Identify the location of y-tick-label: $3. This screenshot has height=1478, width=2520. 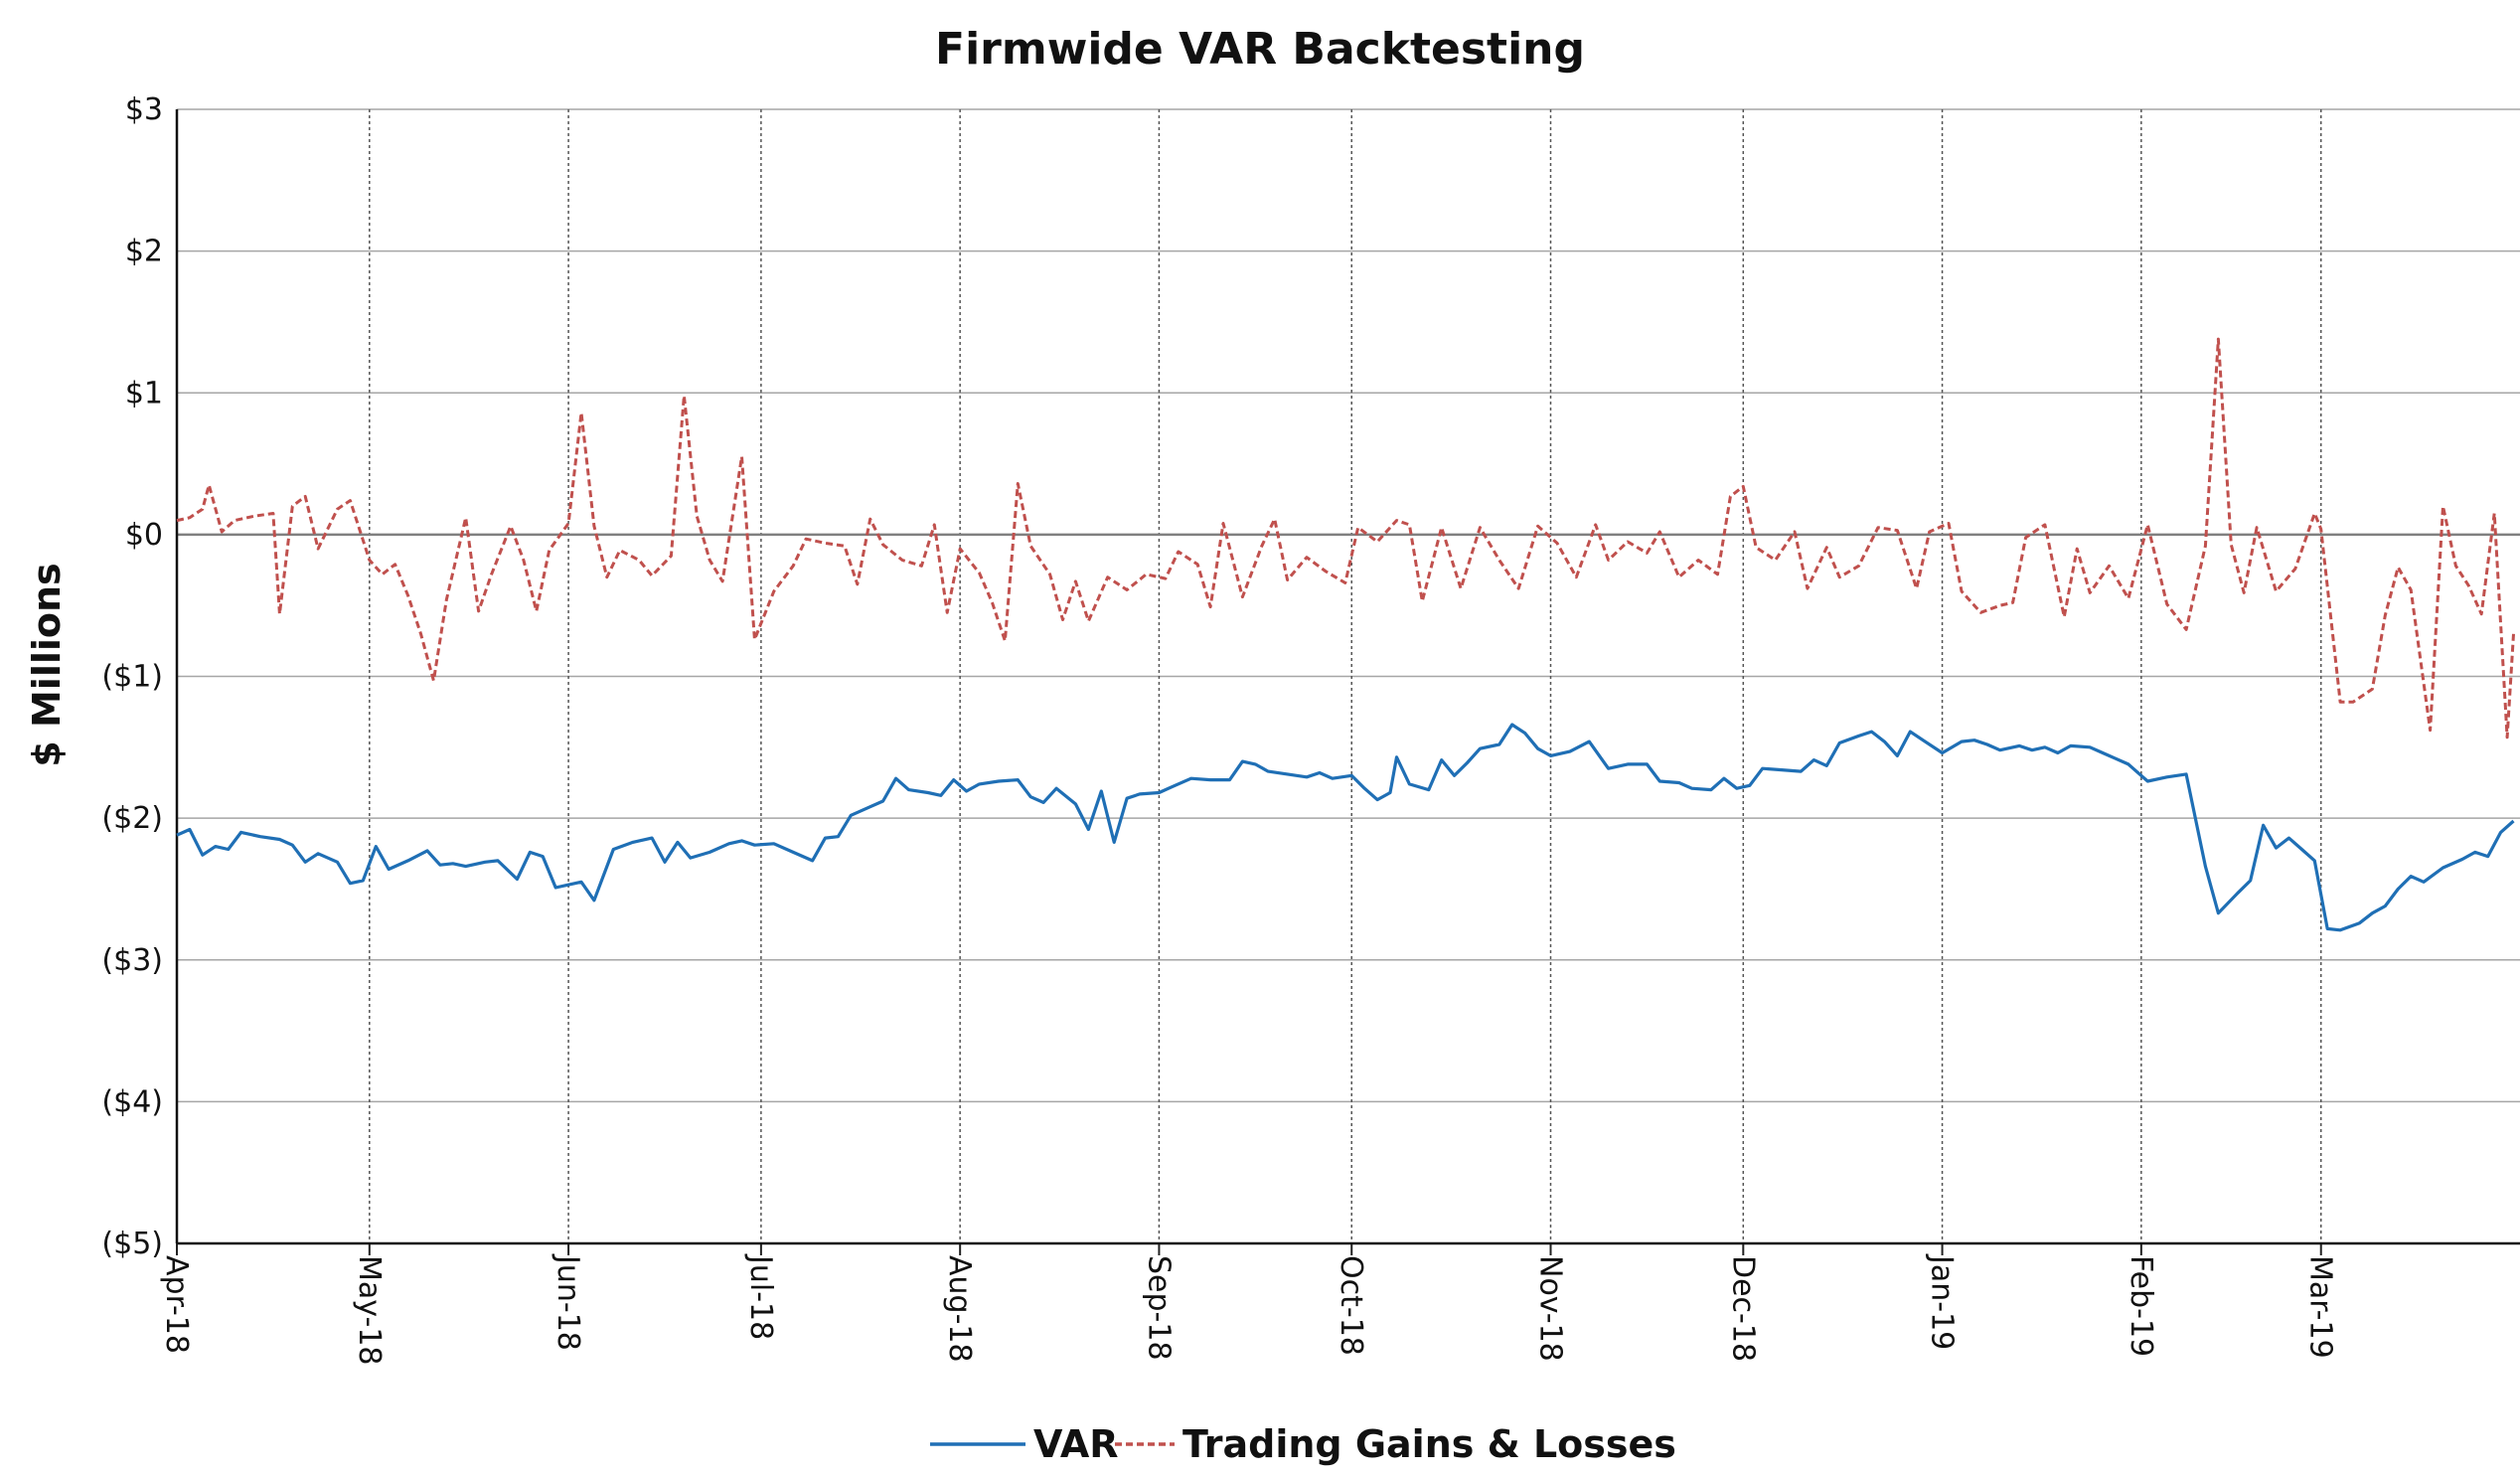
(144, 109).